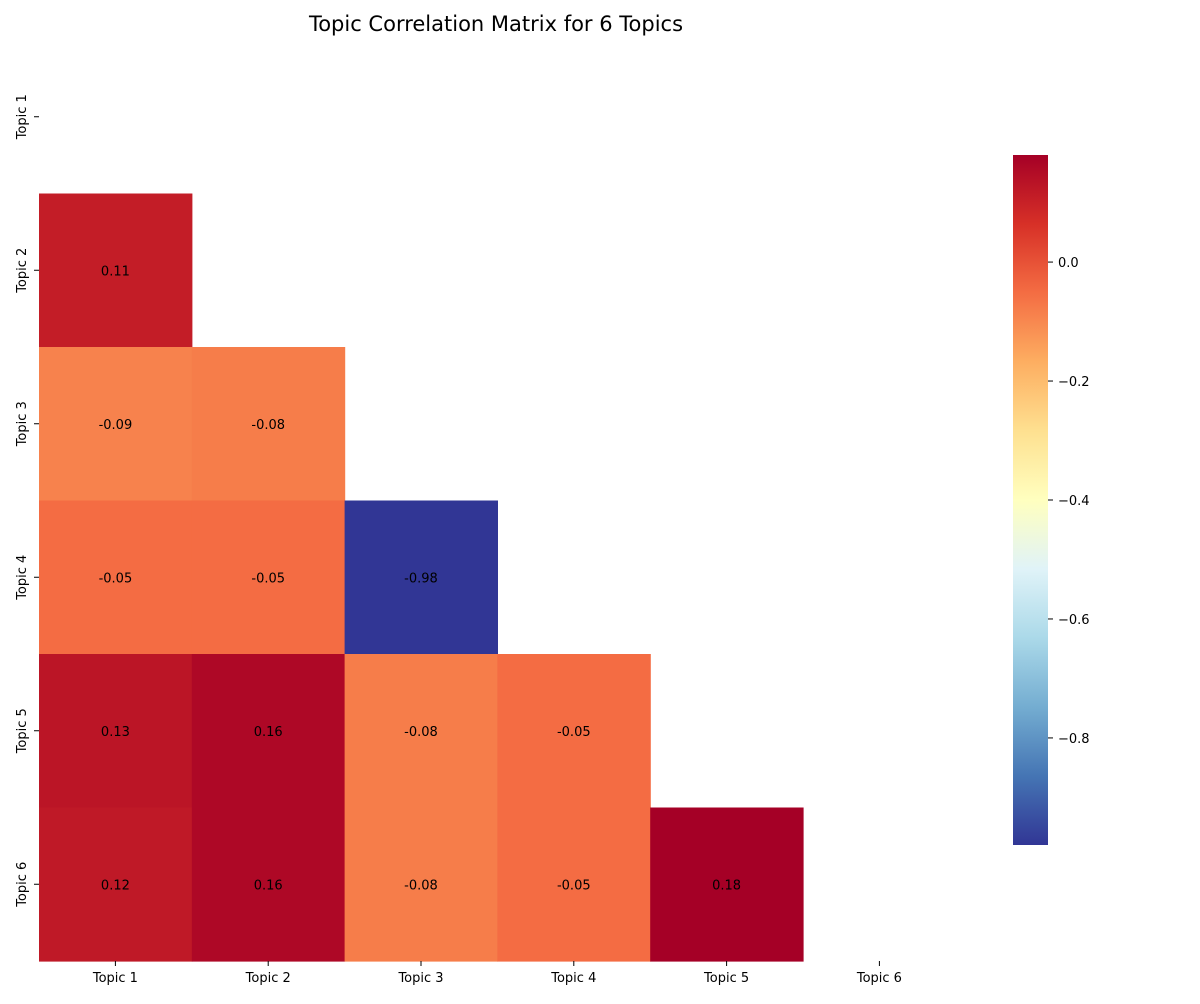 The width and height of the screenshot is (1200, 1004). I want to click on cell-value-label: 0.18, so click(726, 885).